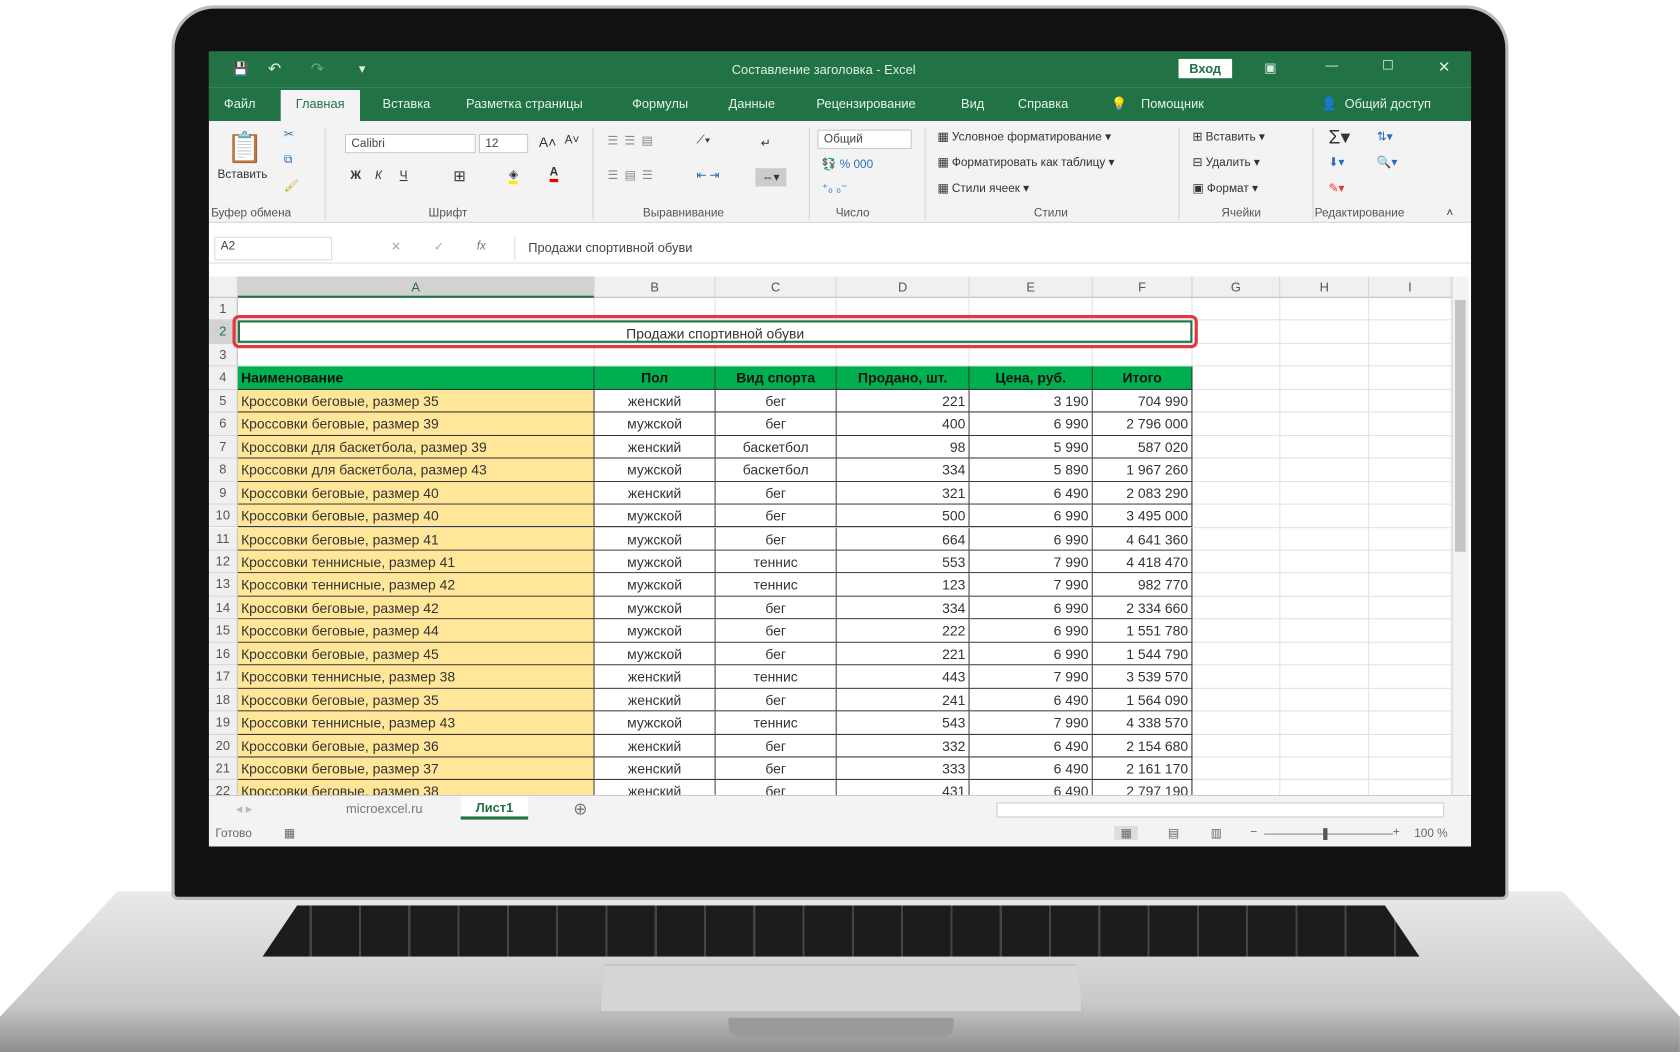 The width and height of the screenshot is (1680, 1064). Describe the element at coordinates (223, 746) in the screenshot. I see `row-header: 20` at that location.